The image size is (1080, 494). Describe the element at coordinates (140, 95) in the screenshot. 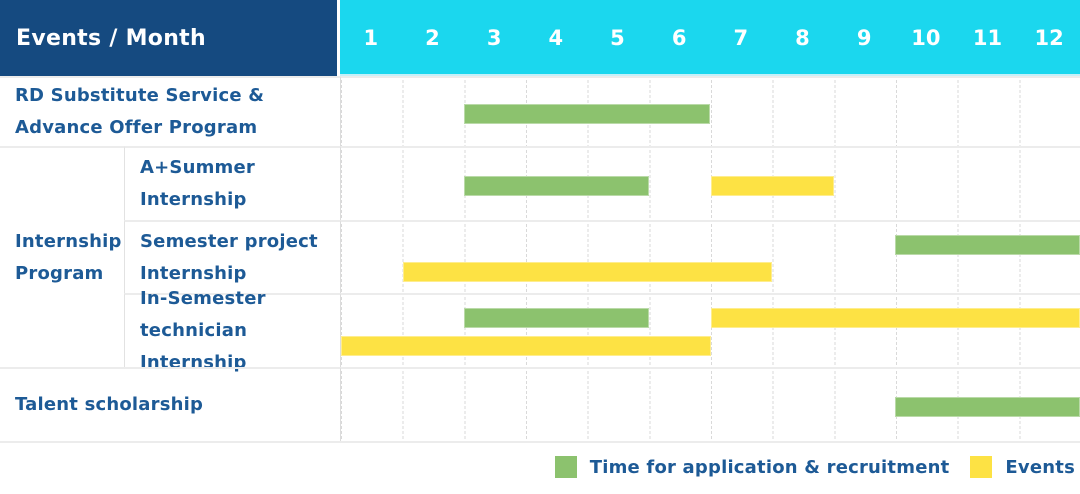

I see `row-label-line: RD Substitute Service &` at that location.